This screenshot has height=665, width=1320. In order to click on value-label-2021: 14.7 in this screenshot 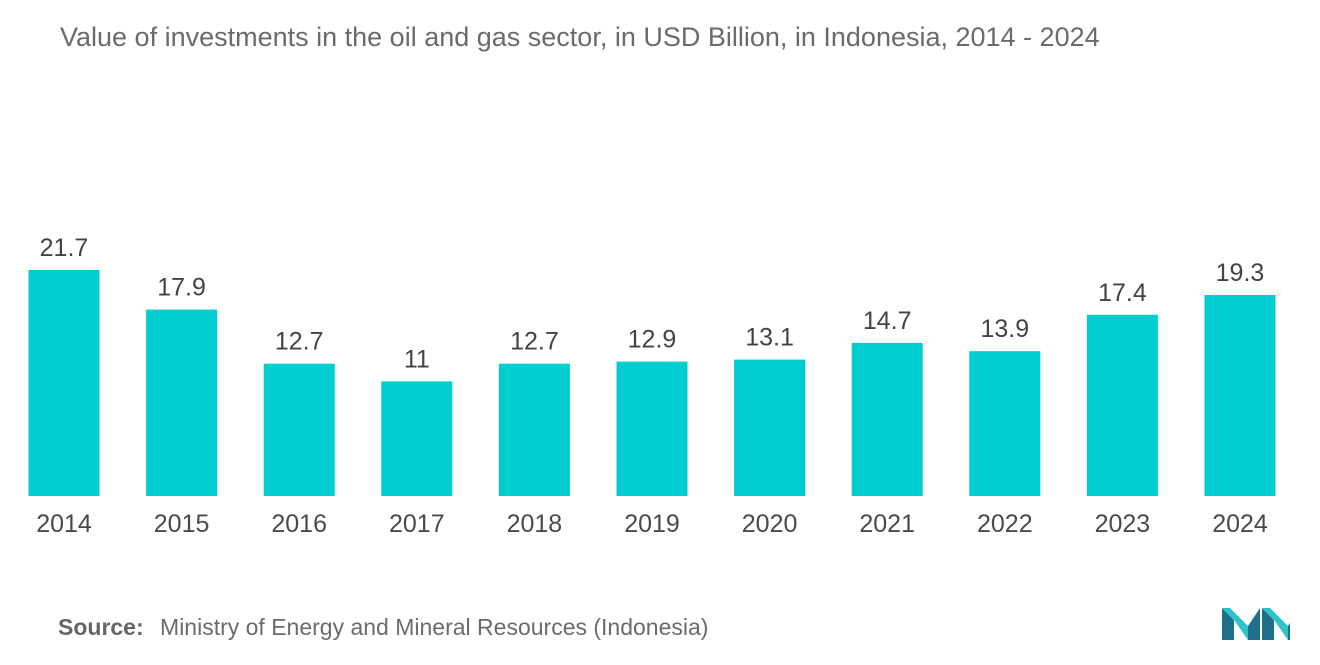, I will do `click(887, 321)`.